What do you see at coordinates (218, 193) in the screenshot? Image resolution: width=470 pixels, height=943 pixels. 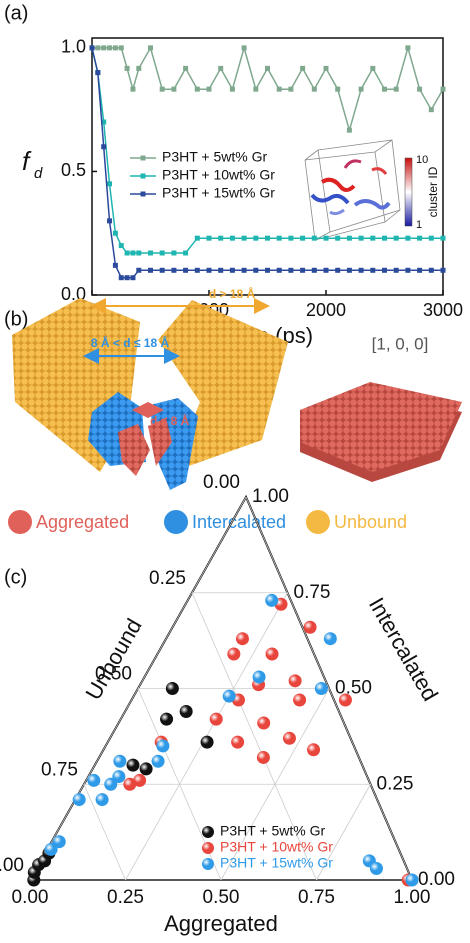 I see `legend-label: P3HT + 15wt% Gr` at bounding box center [218, 193].